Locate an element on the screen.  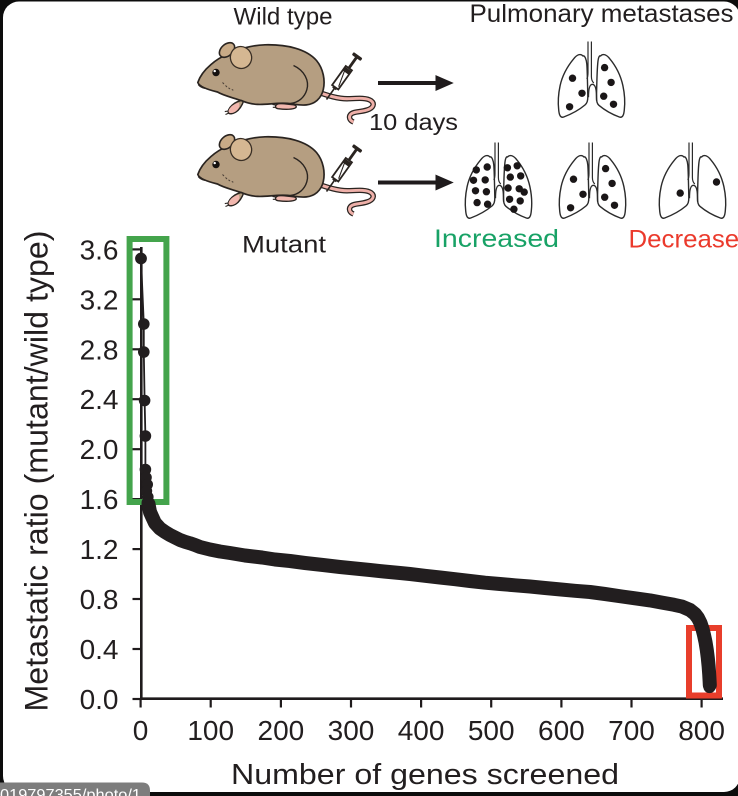
svg-text: 800 is located at coordinates (701, 730).